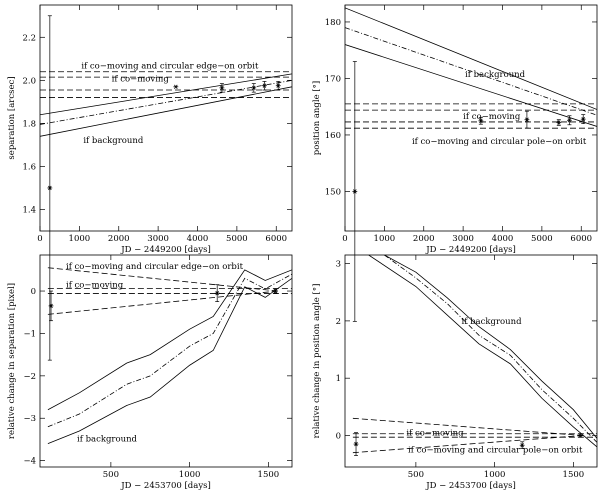 This screenshot has height=499, width=600. I want to click on y-tick-label: −2, so click(29, 377).